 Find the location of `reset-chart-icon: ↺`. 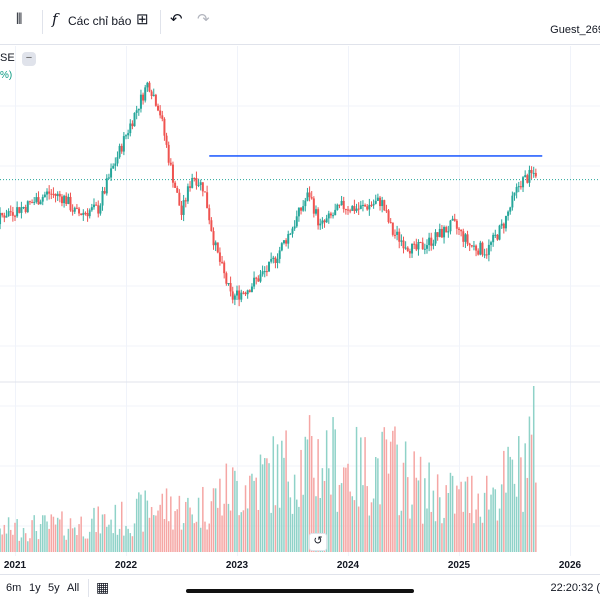

reset-chart-icon: ↺ is located at coordinates (318, 542).